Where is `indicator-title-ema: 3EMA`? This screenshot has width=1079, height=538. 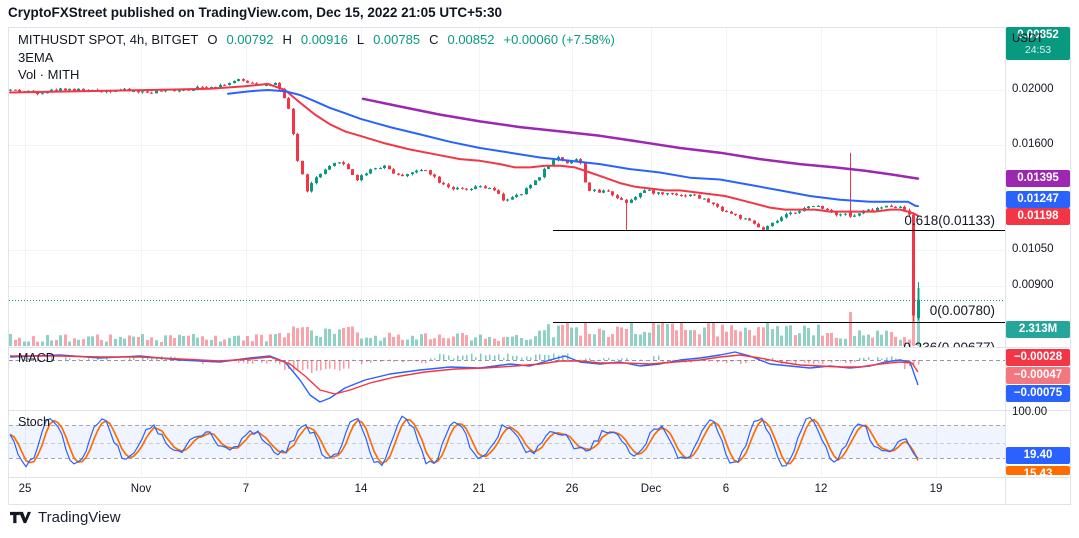
indicator-title-ema: 3EMA is located at coordinates (36, 57).